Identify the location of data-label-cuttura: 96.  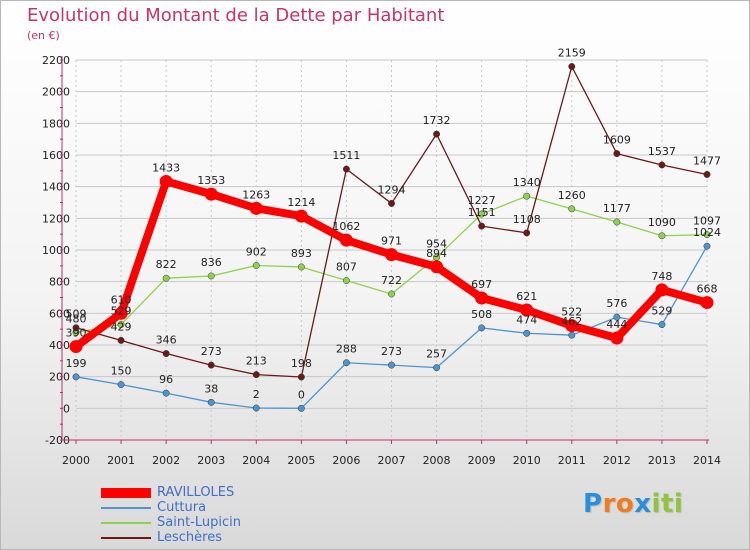
(166, 379).